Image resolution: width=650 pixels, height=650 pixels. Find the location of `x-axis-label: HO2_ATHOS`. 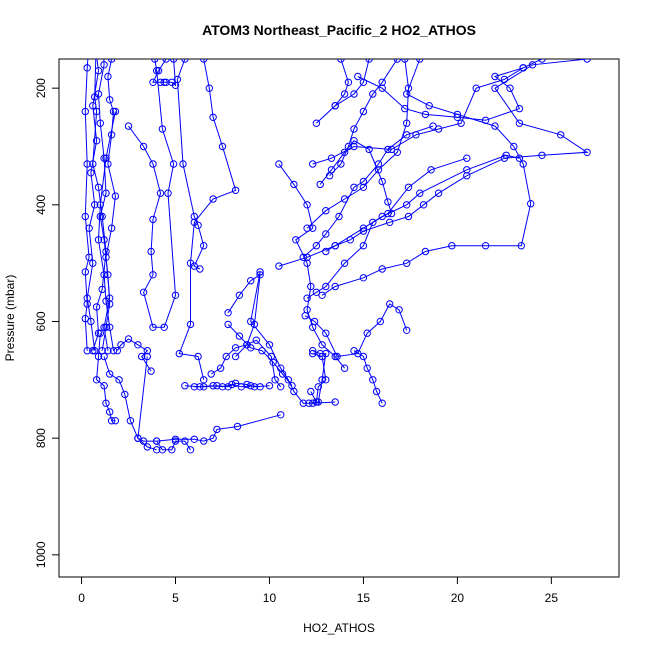

x-axis-label: HO2_ATHOS is located at coordinates (339, 628).